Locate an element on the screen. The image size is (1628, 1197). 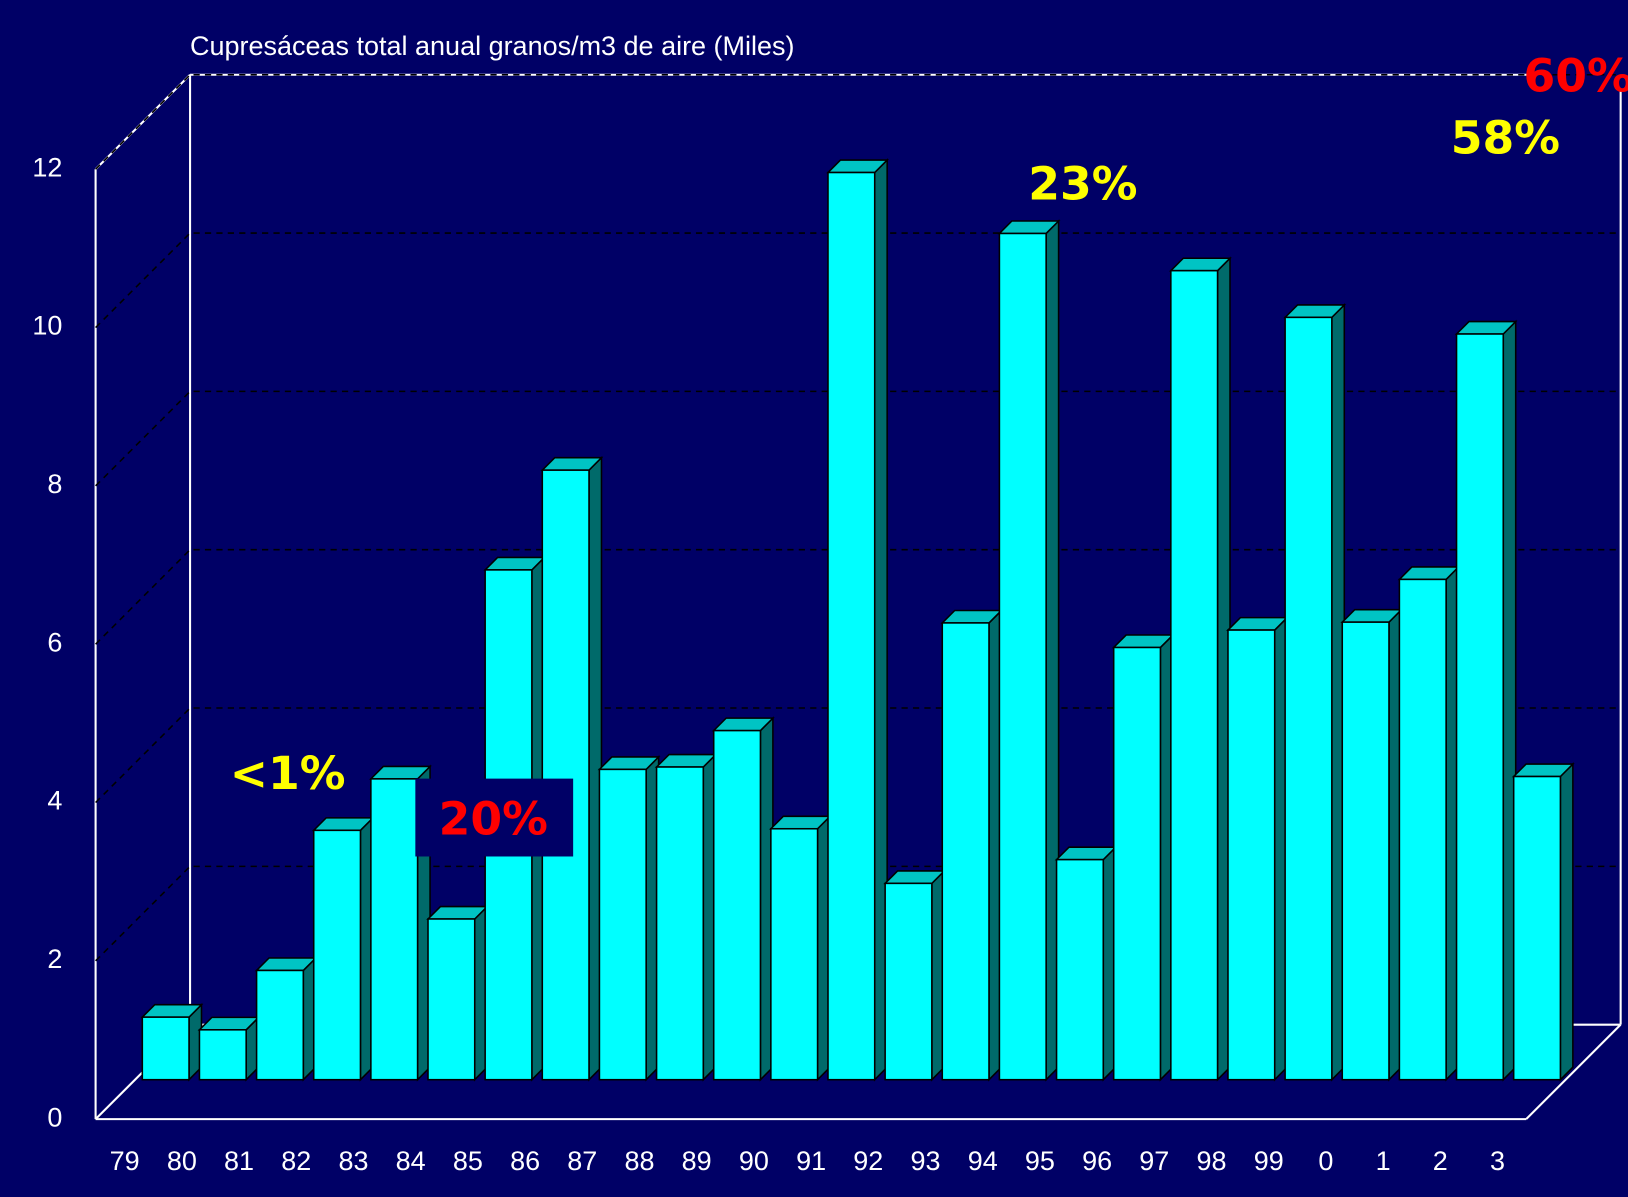
x-tick-label: 83 is located at coordinates (353, 1161).